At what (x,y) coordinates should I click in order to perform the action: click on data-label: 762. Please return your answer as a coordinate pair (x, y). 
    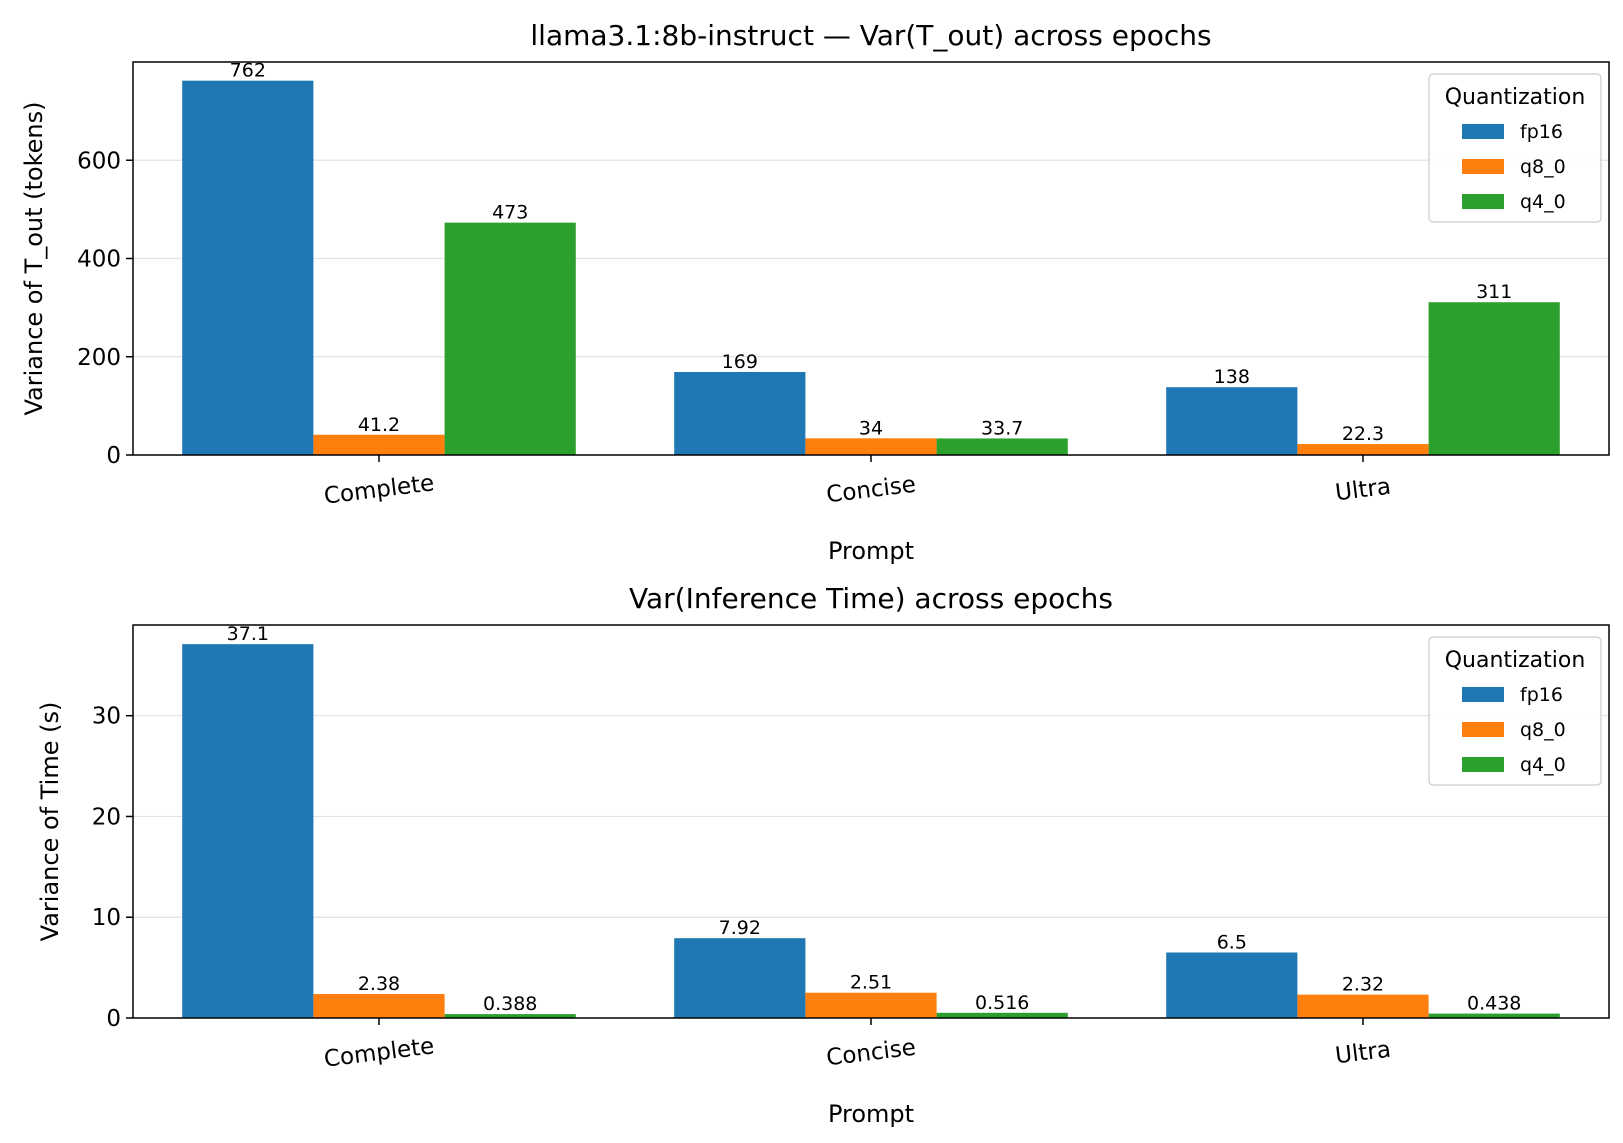
    Looking at the image, I should click on (248, 71).